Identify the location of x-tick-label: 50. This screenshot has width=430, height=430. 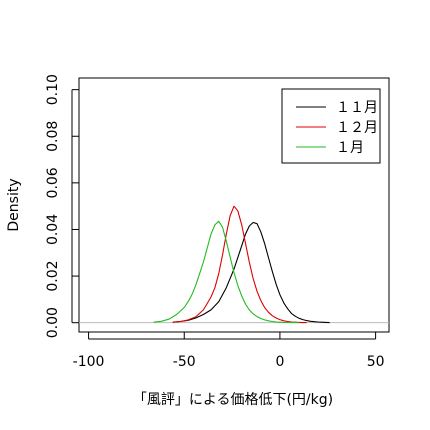
(376, 362).